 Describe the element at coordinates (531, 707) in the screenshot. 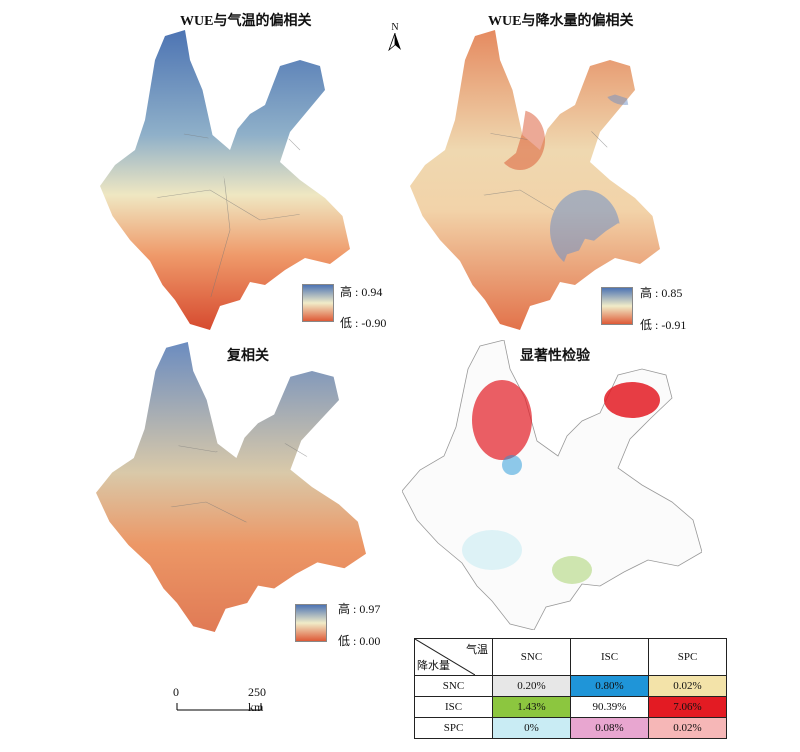

I see `table-cell: 1.43%` at that location.